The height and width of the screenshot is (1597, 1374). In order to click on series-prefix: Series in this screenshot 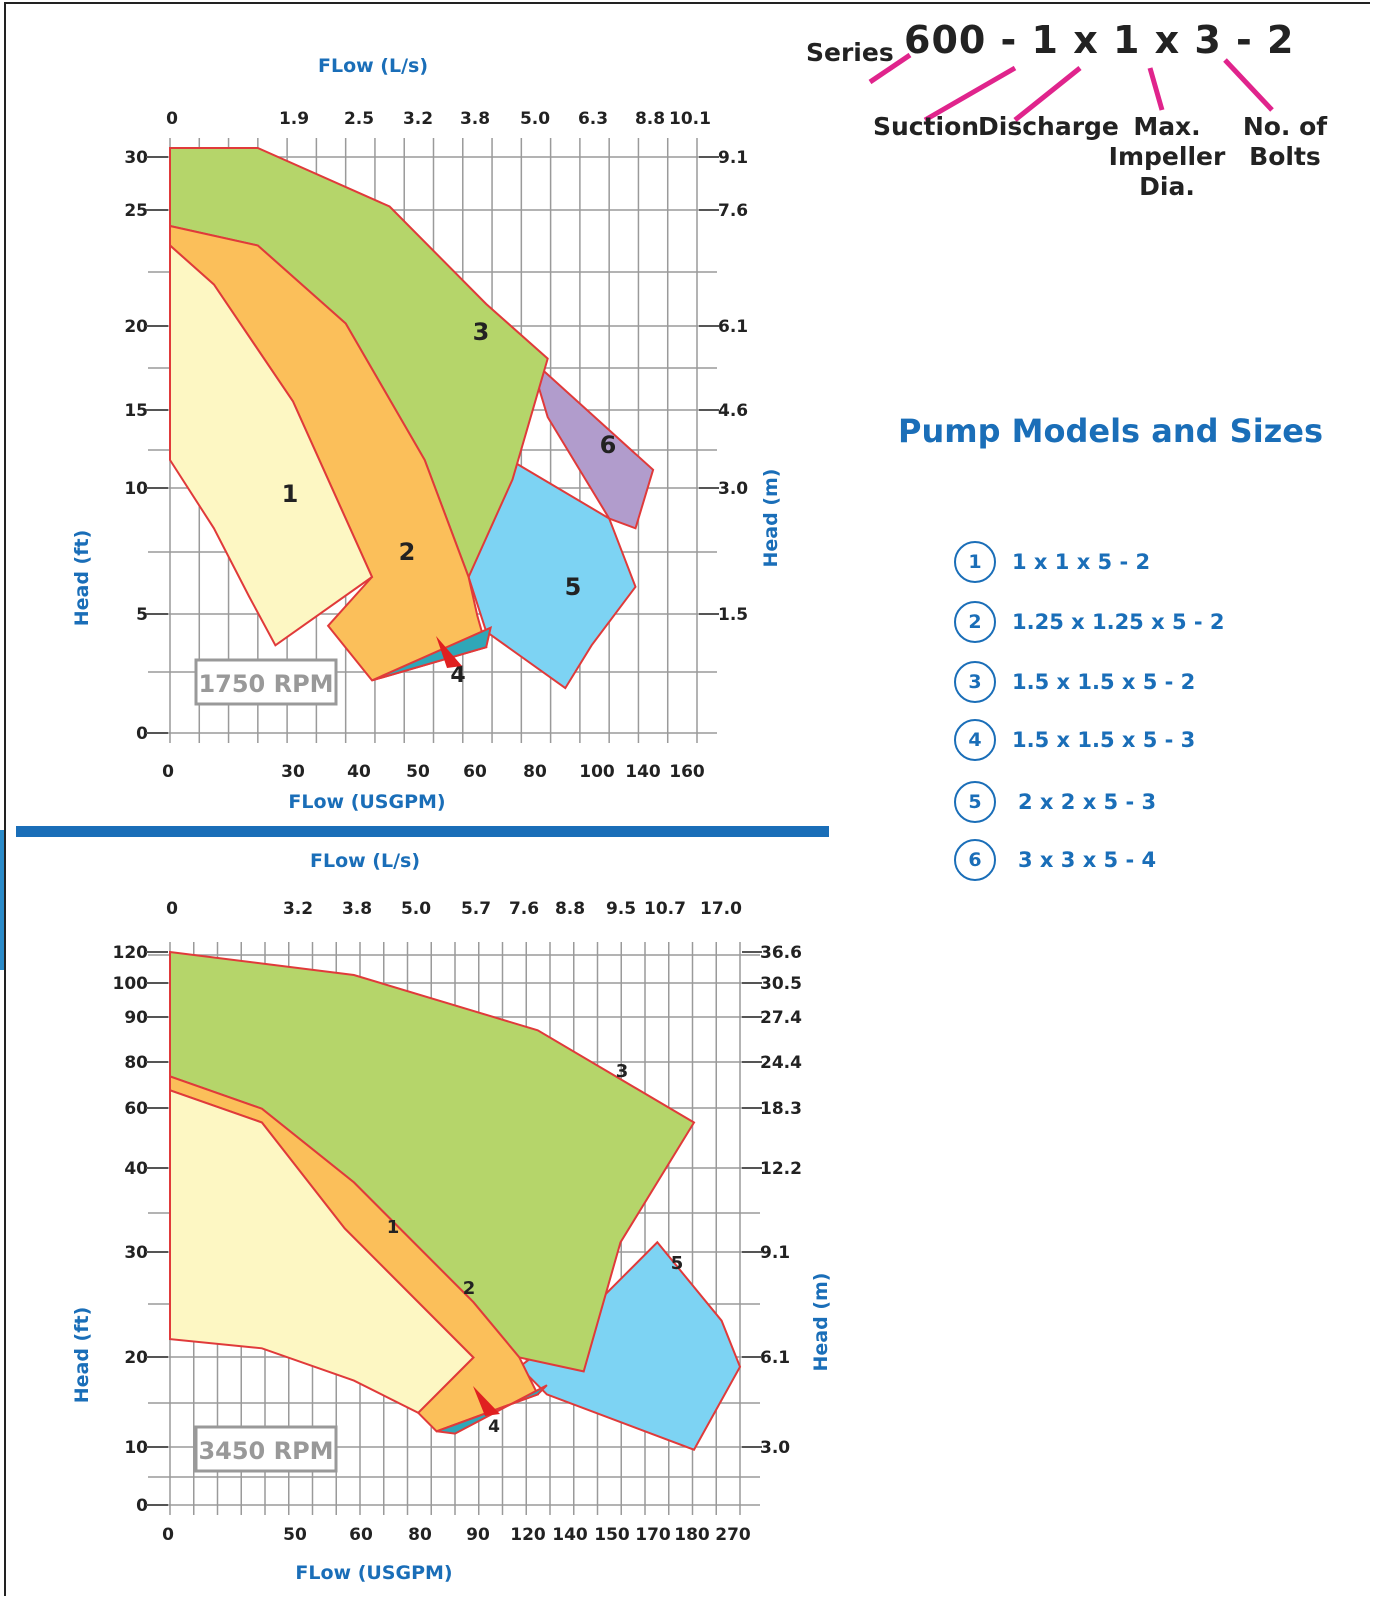, I will do `click(850, 52)`.